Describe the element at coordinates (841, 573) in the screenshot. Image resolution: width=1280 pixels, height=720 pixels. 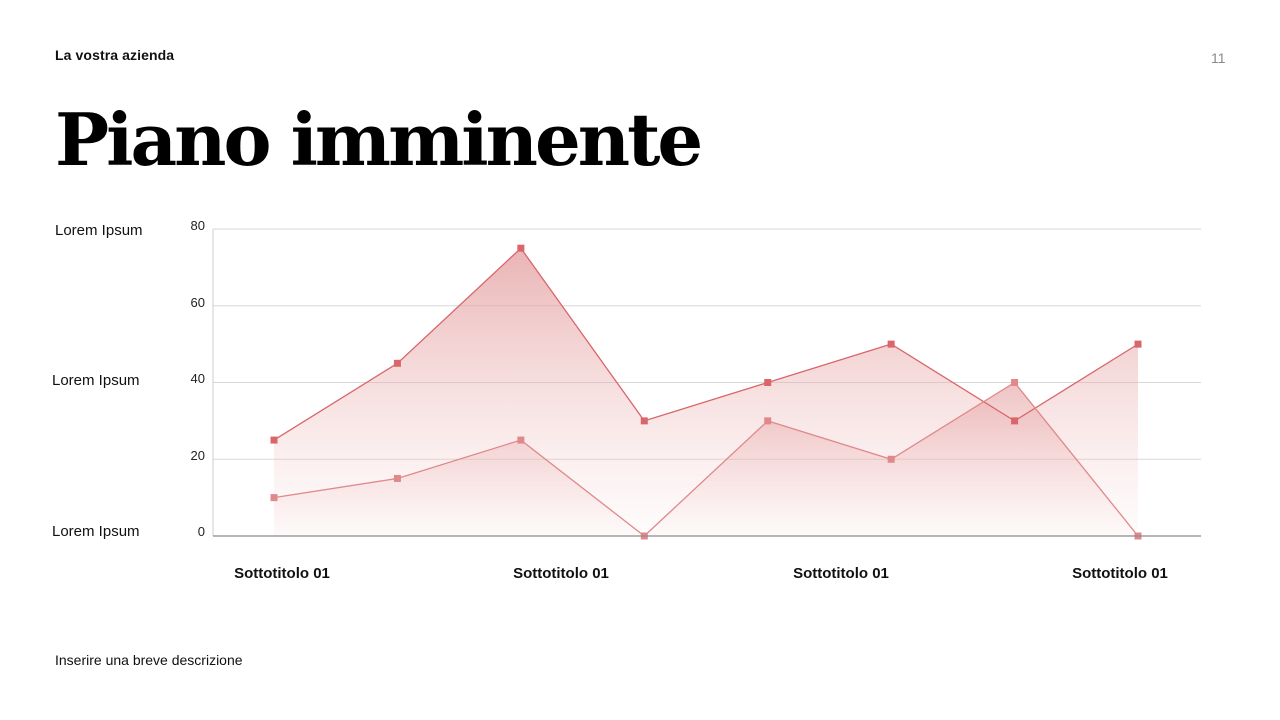
I see `x-label-3: Sottotitolo 01` at that location.